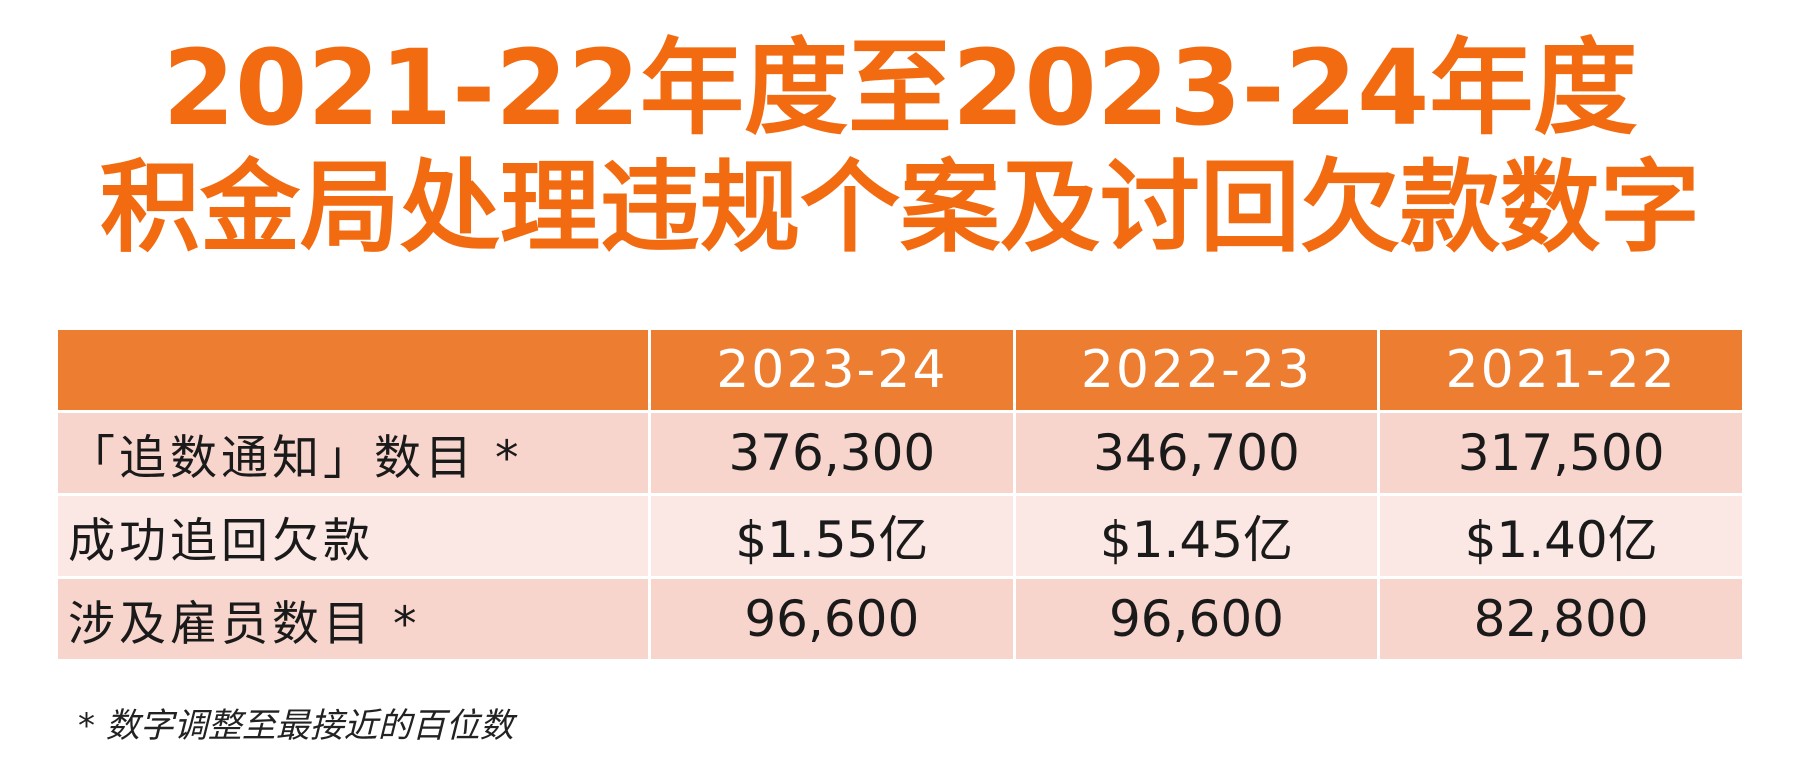 This screenshot has height=778, width=1800. Describe the element at coordinates (832, 453) in the screenshot. I see `table-cell: 376,300` at that location.